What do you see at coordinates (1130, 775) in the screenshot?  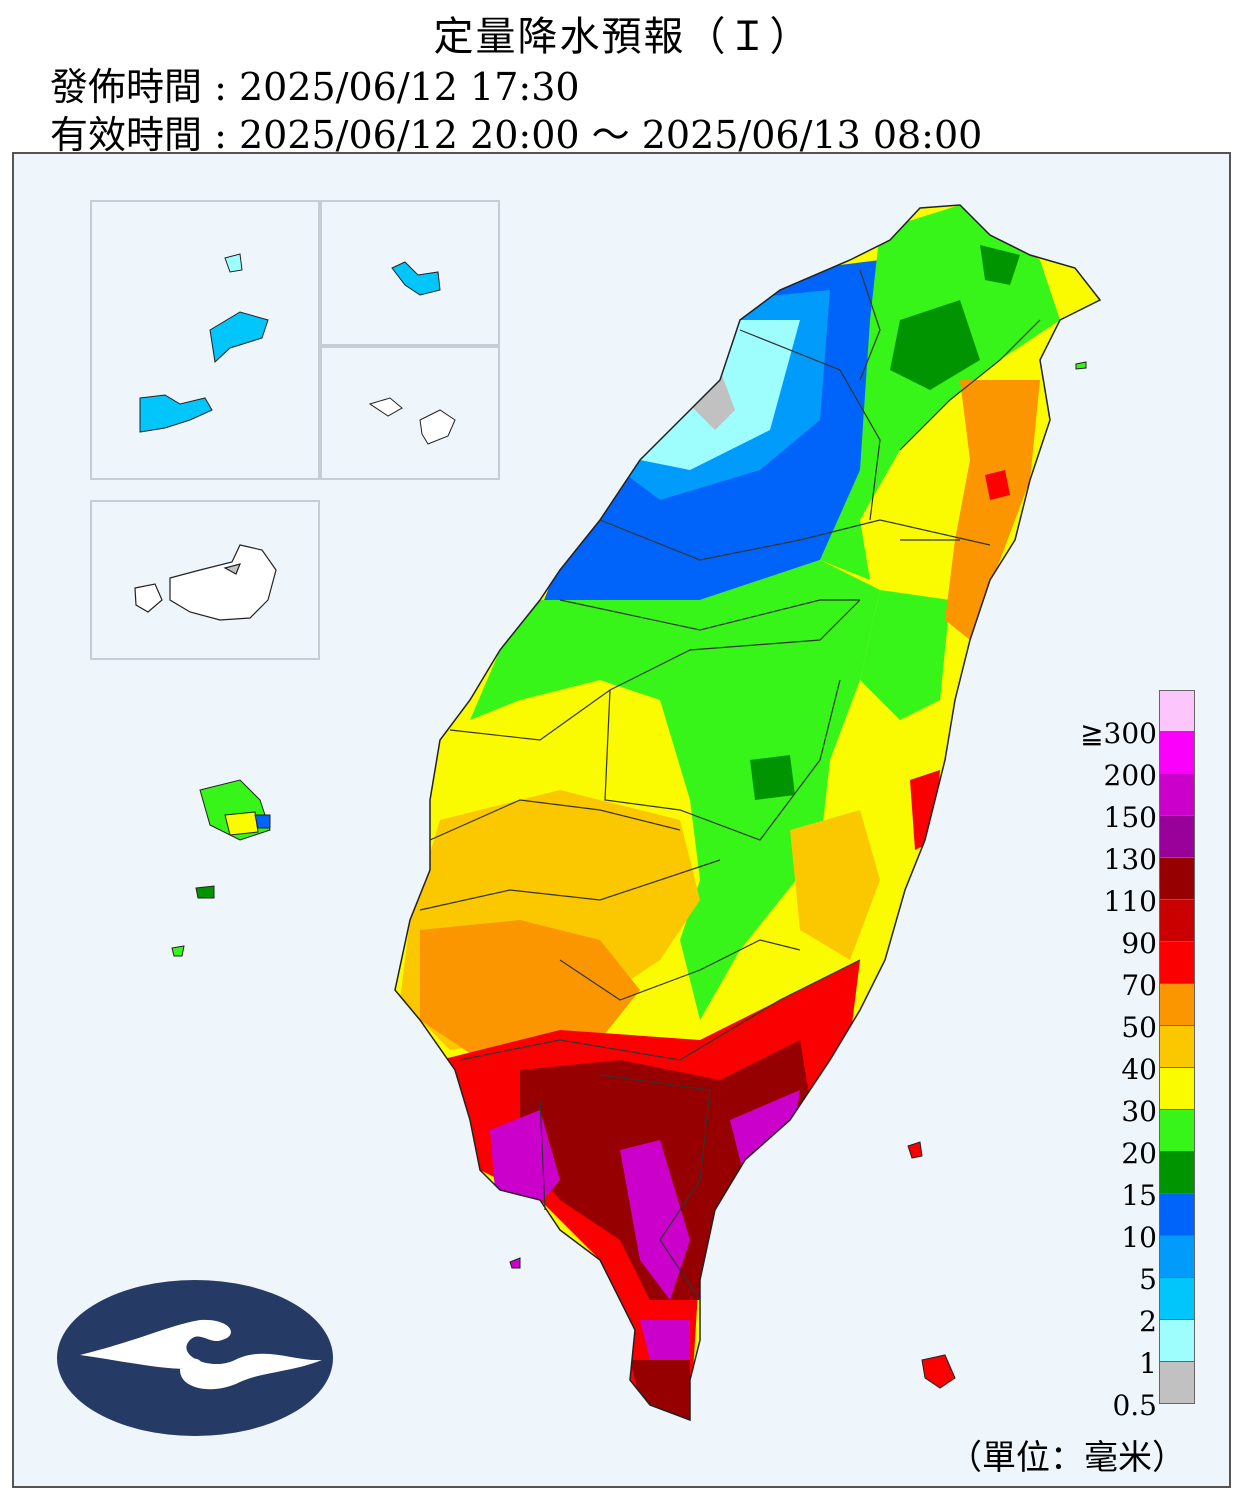 I see `legend-label: 200` at bounding box center [1130, 775].